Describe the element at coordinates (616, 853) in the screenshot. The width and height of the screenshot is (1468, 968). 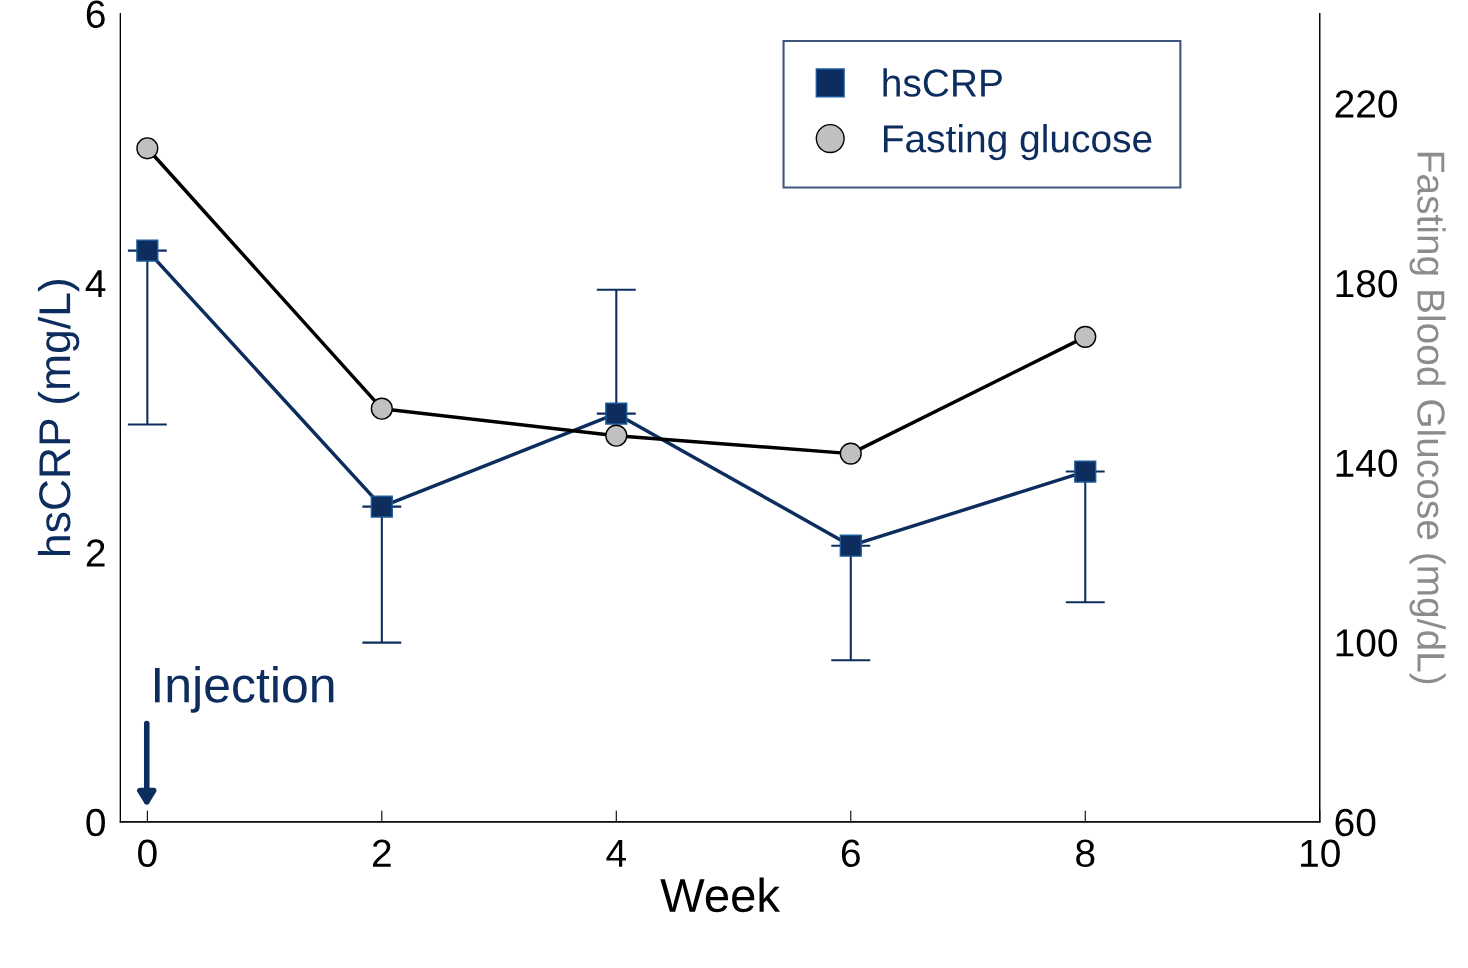
I see `x-tick-label: 4` at that location.